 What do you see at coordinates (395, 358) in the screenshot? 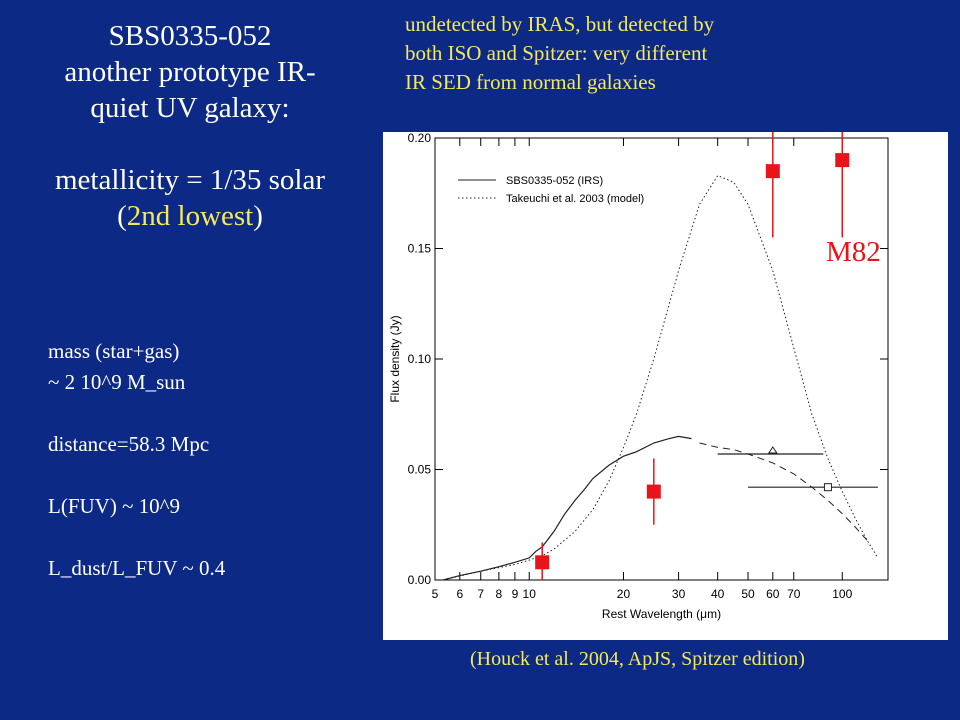
I see `y-axis-label: Flux density (Jy)` at bounding box center [395, 358].